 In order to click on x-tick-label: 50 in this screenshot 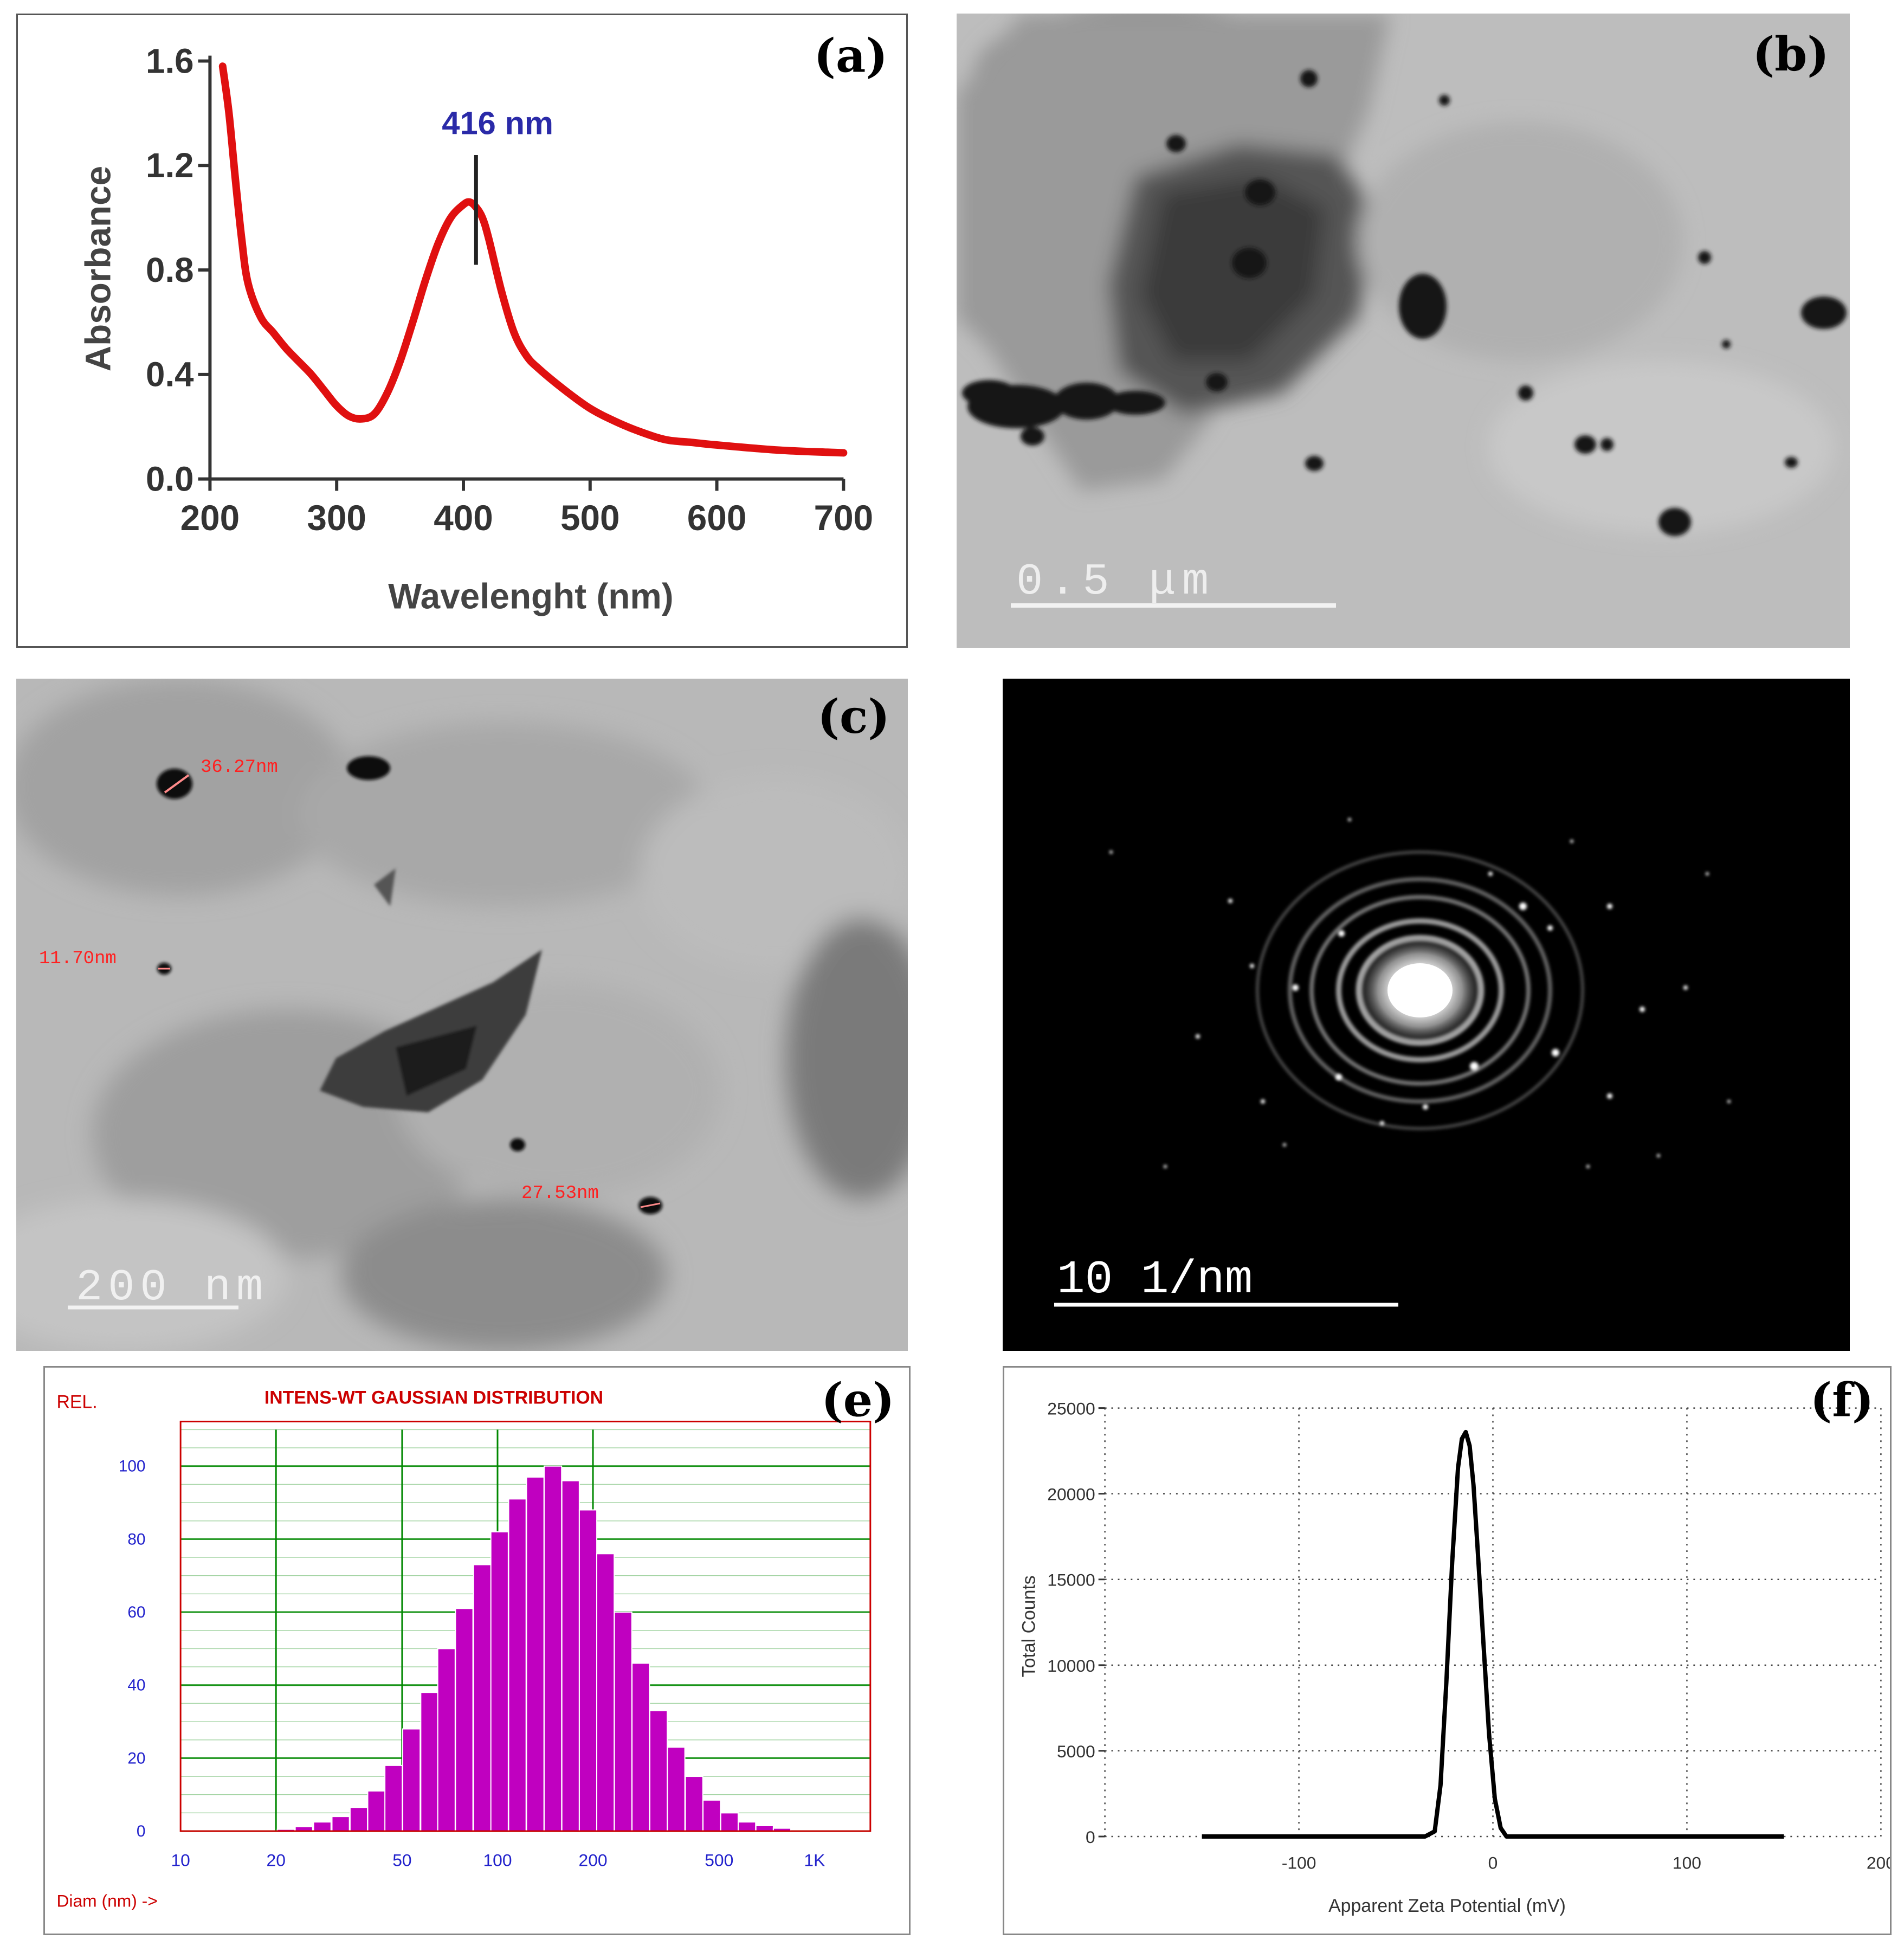, I will do `click(401, 1860)`.